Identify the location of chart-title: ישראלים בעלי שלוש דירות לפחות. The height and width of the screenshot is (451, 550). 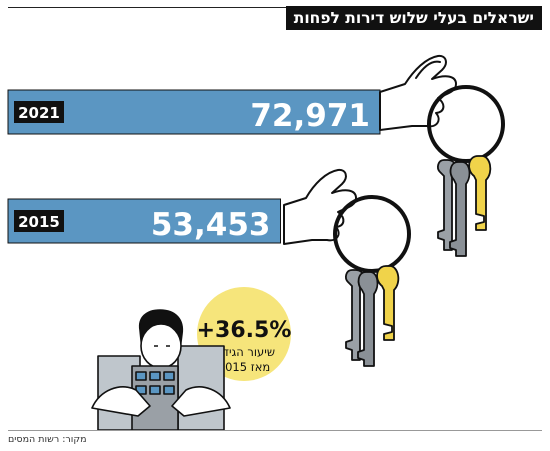
(413, 18).